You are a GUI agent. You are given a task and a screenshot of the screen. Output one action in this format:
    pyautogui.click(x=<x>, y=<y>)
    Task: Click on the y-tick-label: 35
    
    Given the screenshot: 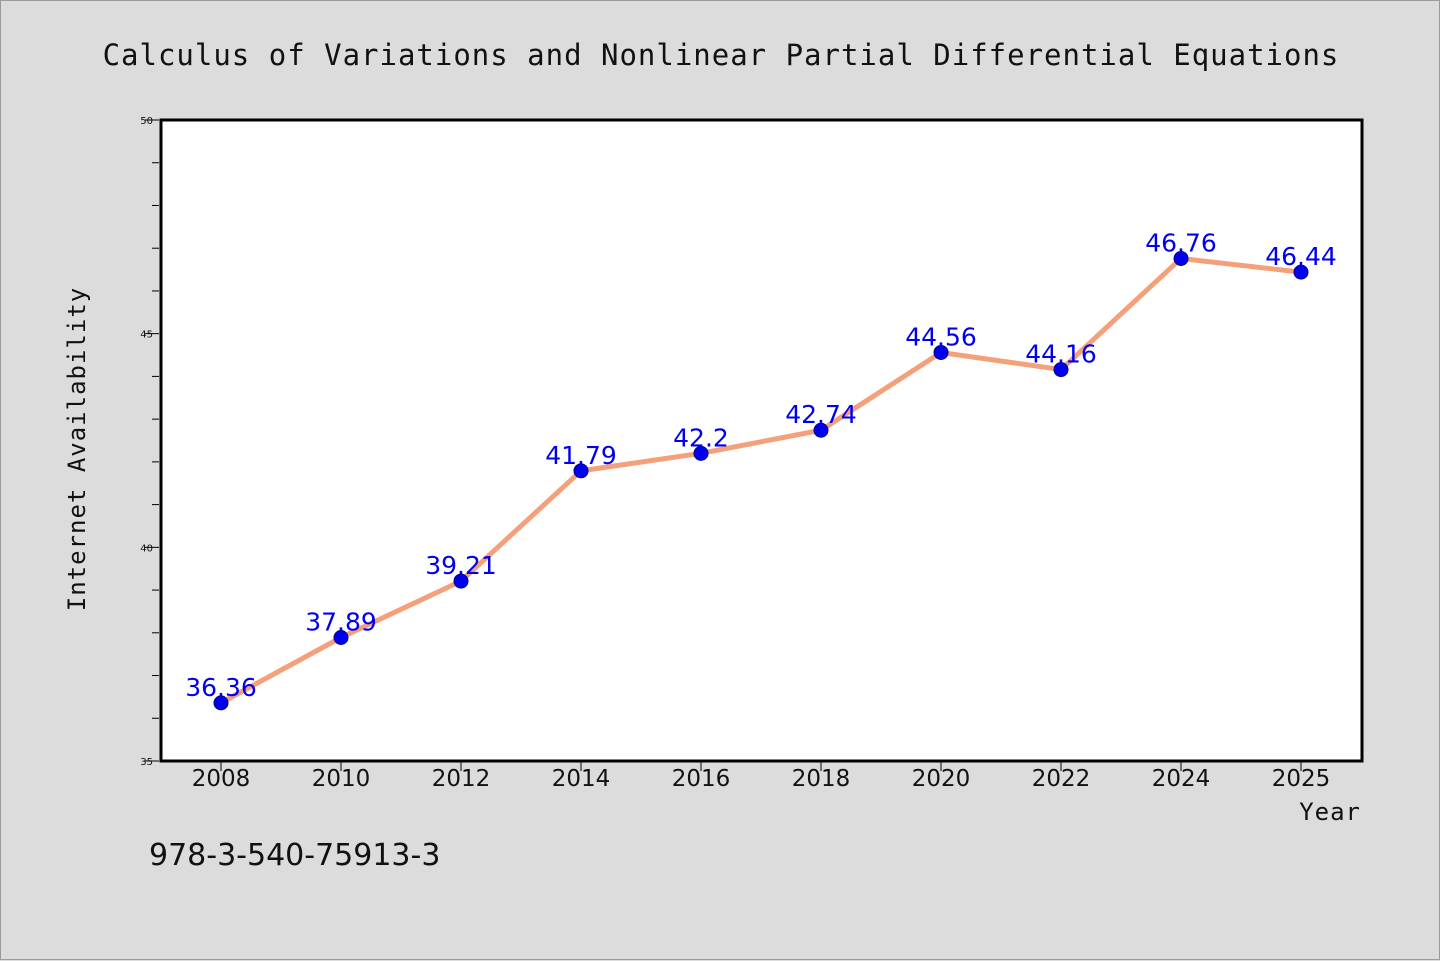 What is the action you would take?
    pyautogui.click(x=146, y=762)
    